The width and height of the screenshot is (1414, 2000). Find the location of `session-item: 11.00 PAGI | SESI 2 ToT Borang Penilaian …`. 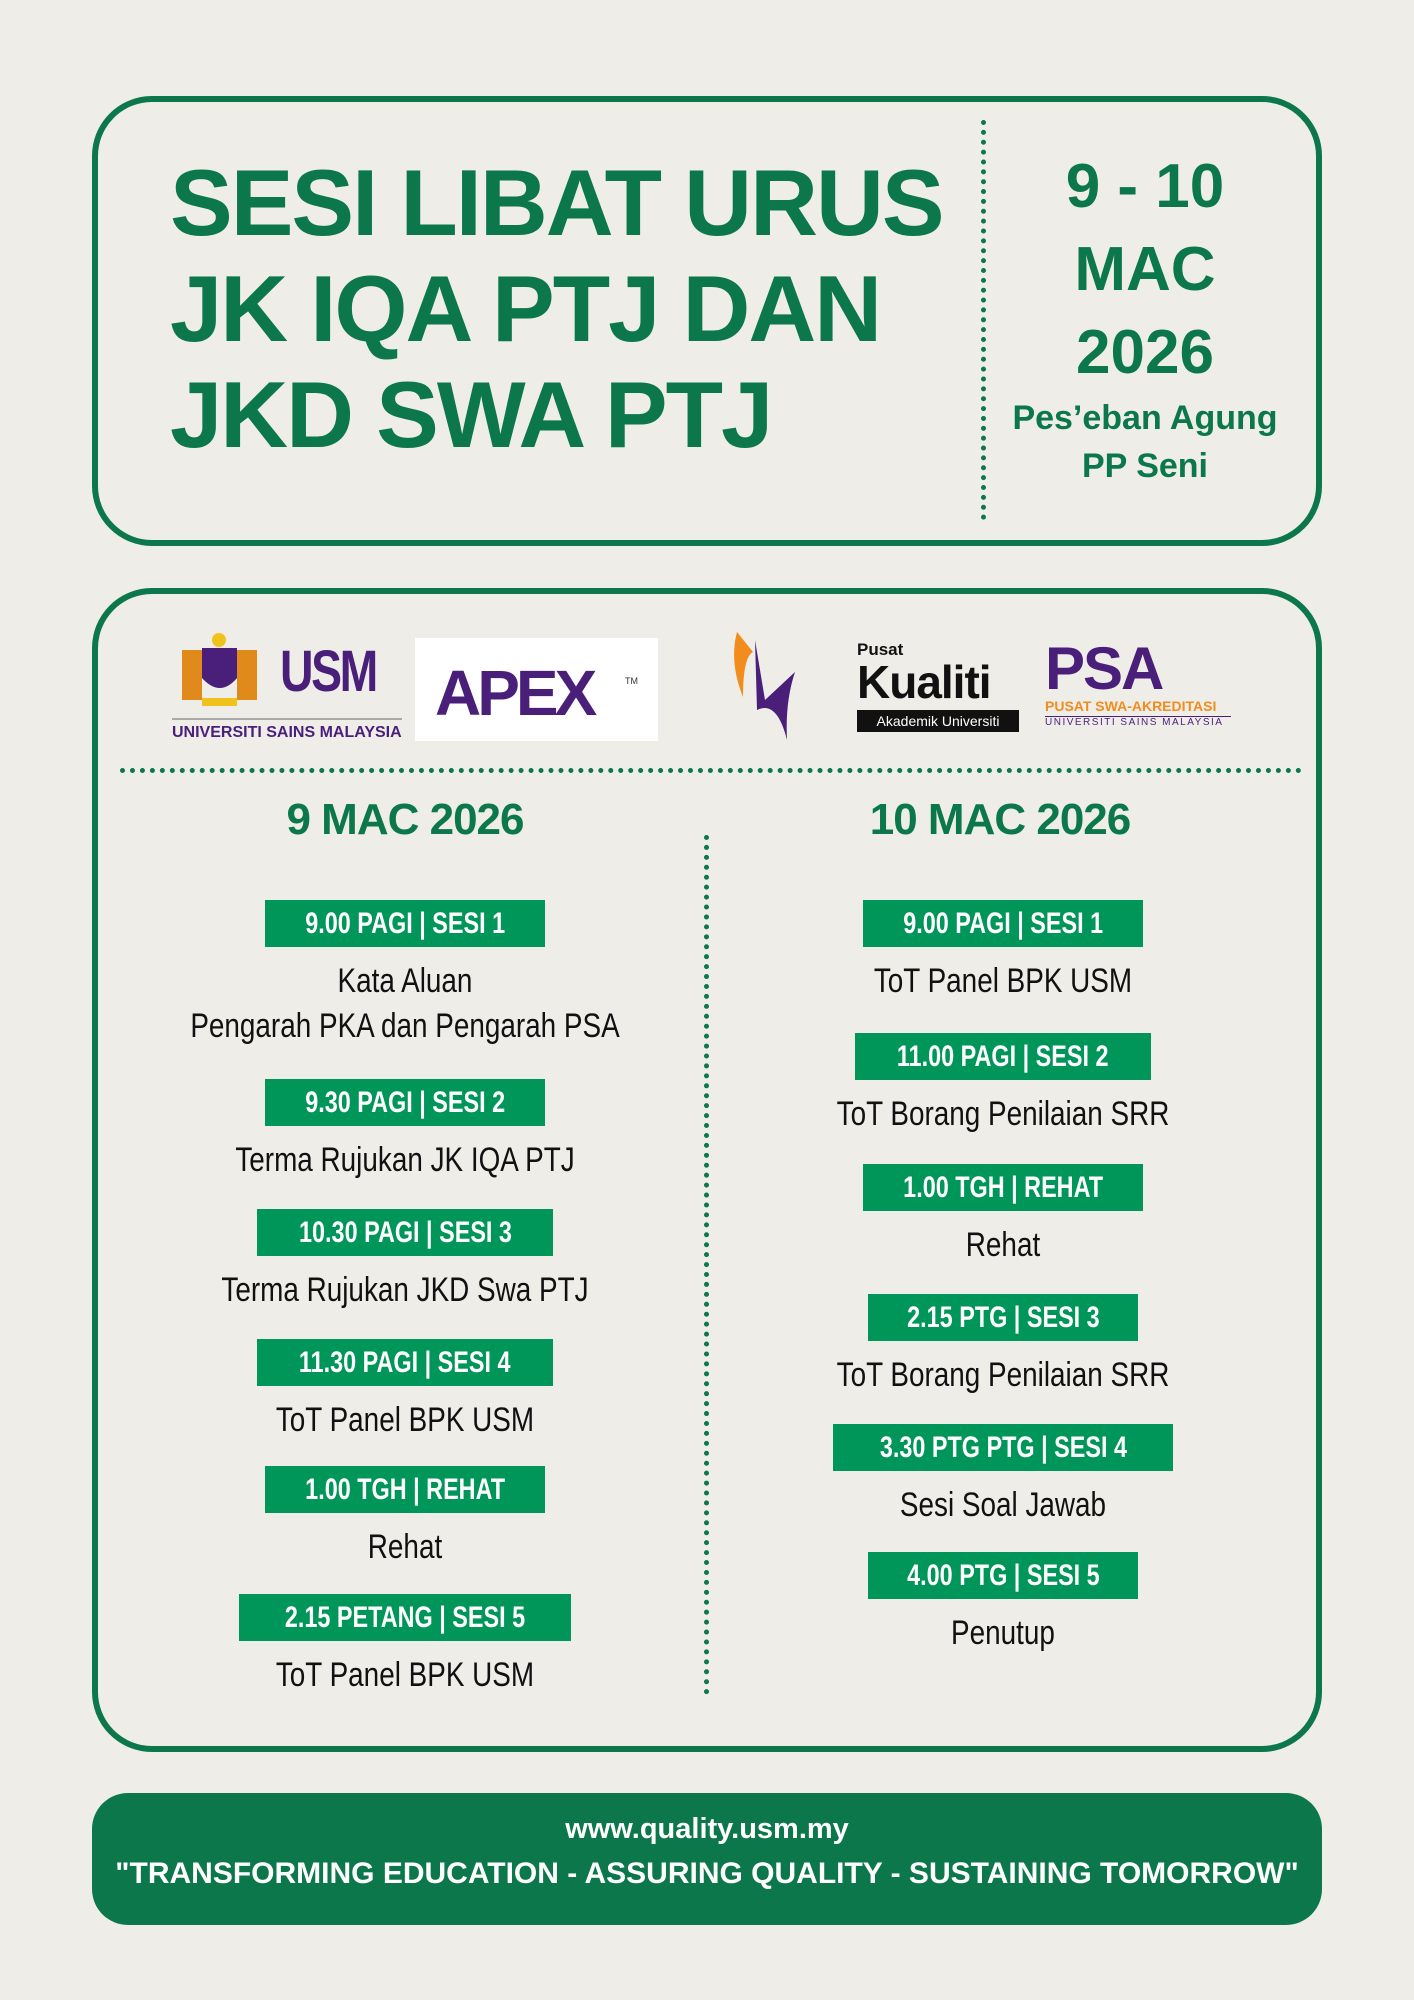

session-item: 11.00 PAGI | SESI 2 ToT Borang Penilaian … is located at coordinates (1003, 1085).